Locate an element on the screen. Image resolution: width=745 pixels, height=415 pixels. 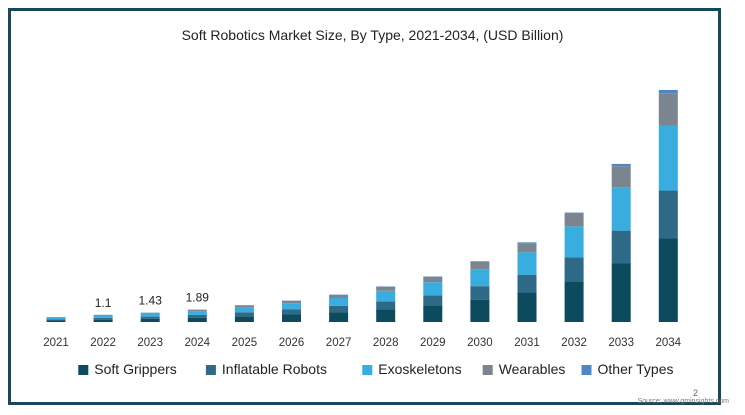
bar-segment-soft-grippers-2029 is located at coordinates (433, 313).